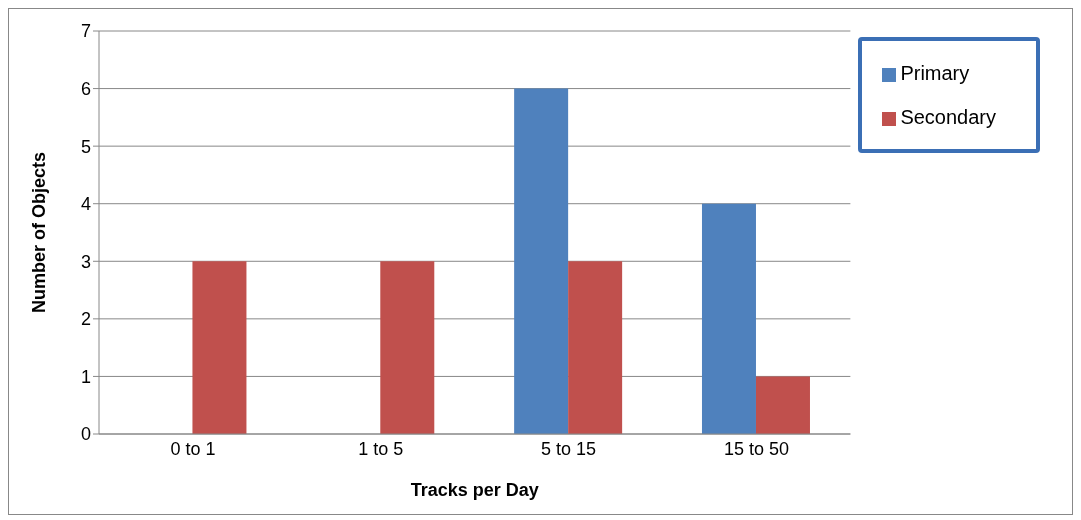 This screenshot has height=520, width=1081. Describe the element at coordinates (193, 448) in the screenshot. I see `x-tick-label: 0 to 1` at that location.